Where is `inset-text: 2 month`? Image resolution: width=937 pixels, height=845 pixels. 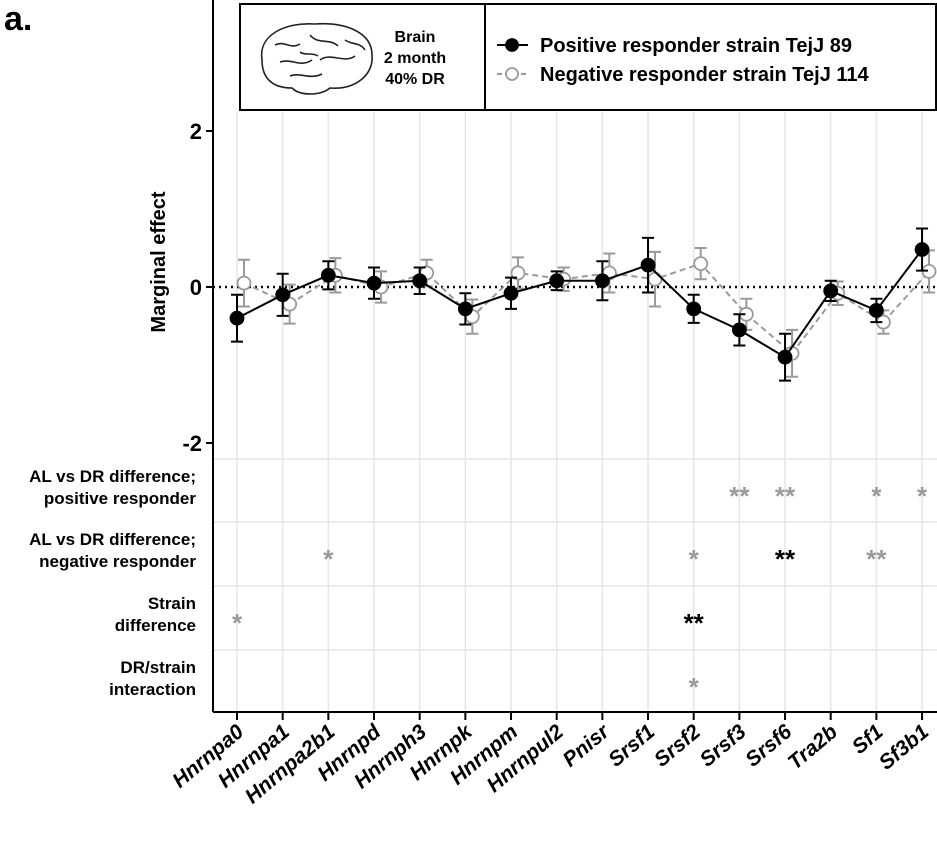 inset-text: 2 month is located at coordinates (415, 58).